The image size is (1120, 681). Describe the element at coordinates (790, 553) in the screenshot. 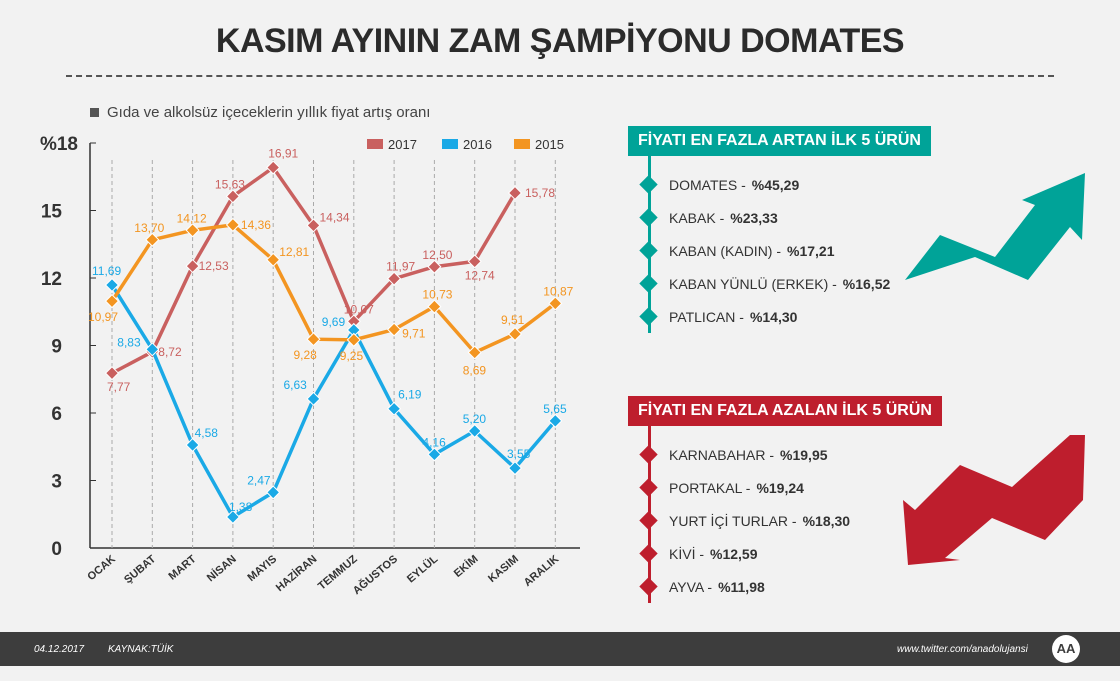

I see `list-item: KİVİ - %12,59` at that location.